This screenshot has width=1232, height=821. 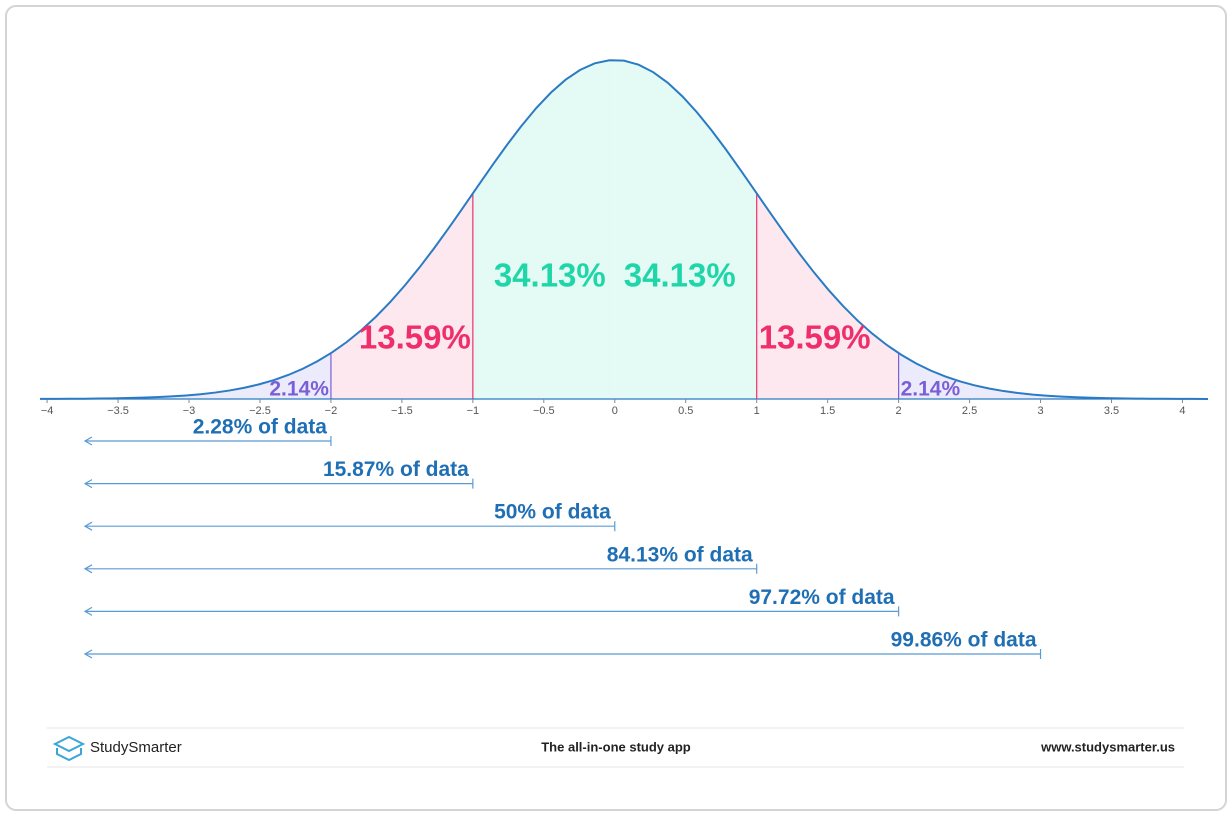 What do you see at coordinates (969, 411) in the screenshot?
I see `x-tick-label: 2.5` at bounding box center [969, 411].